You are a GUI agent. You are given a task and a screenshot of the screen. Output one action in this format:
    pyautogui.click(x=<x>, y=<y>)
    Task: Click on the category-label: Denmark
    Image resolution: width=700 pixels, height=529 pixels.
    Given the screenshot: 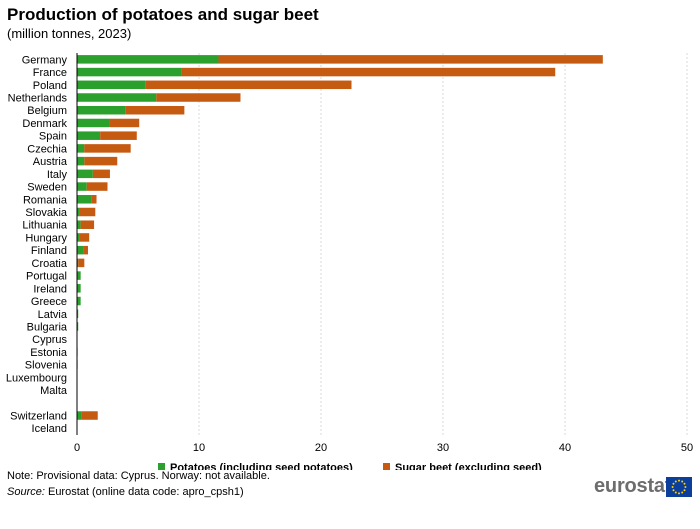 What is the action you would take?
    pyautogui.click(x=44, y=124)
    